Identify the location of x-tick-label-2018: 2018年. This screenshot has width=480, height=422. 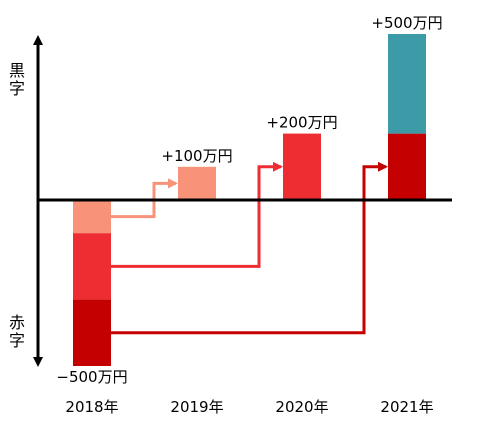
(91, 407).